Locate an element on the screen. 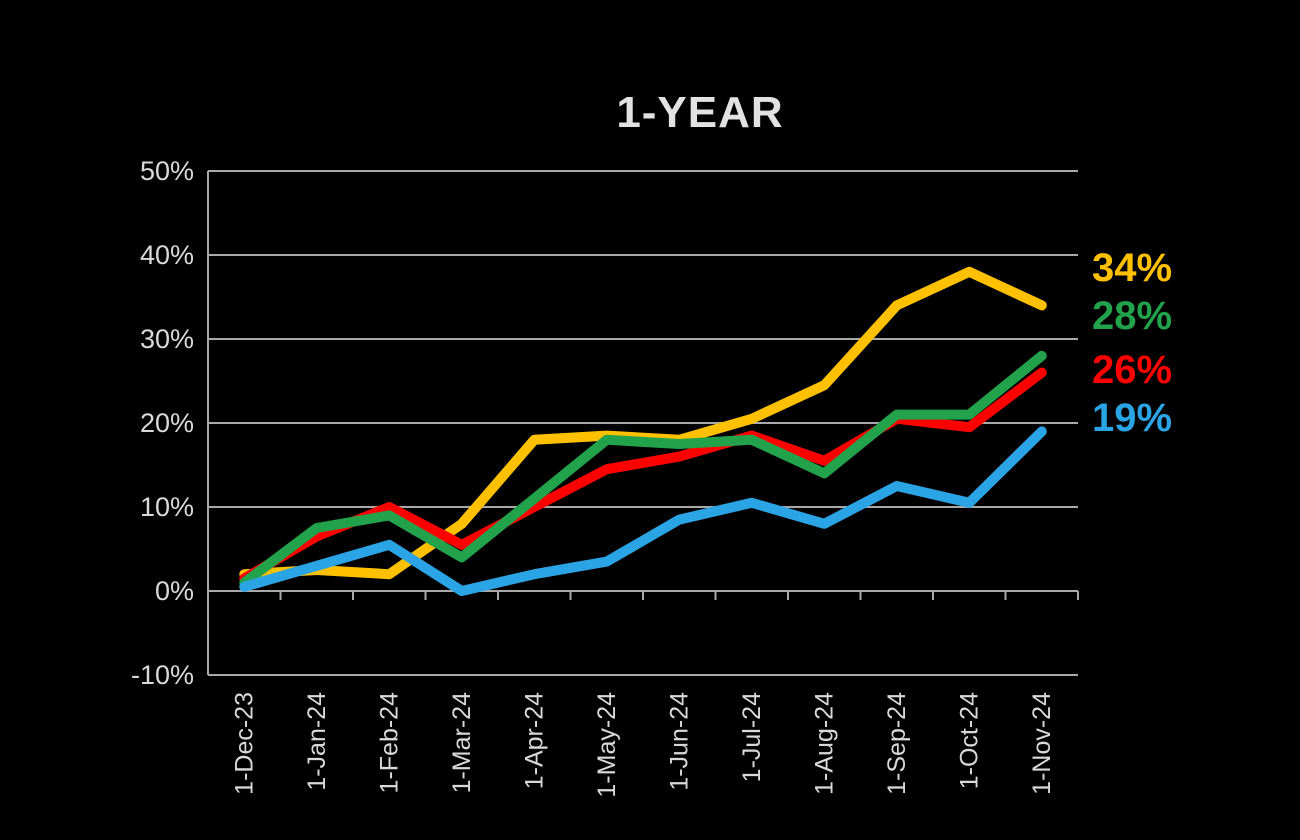 The width and height of the screenshot is (1300, 840). x-tick-label: 1-May-24 is located at coordinates (607, 745).